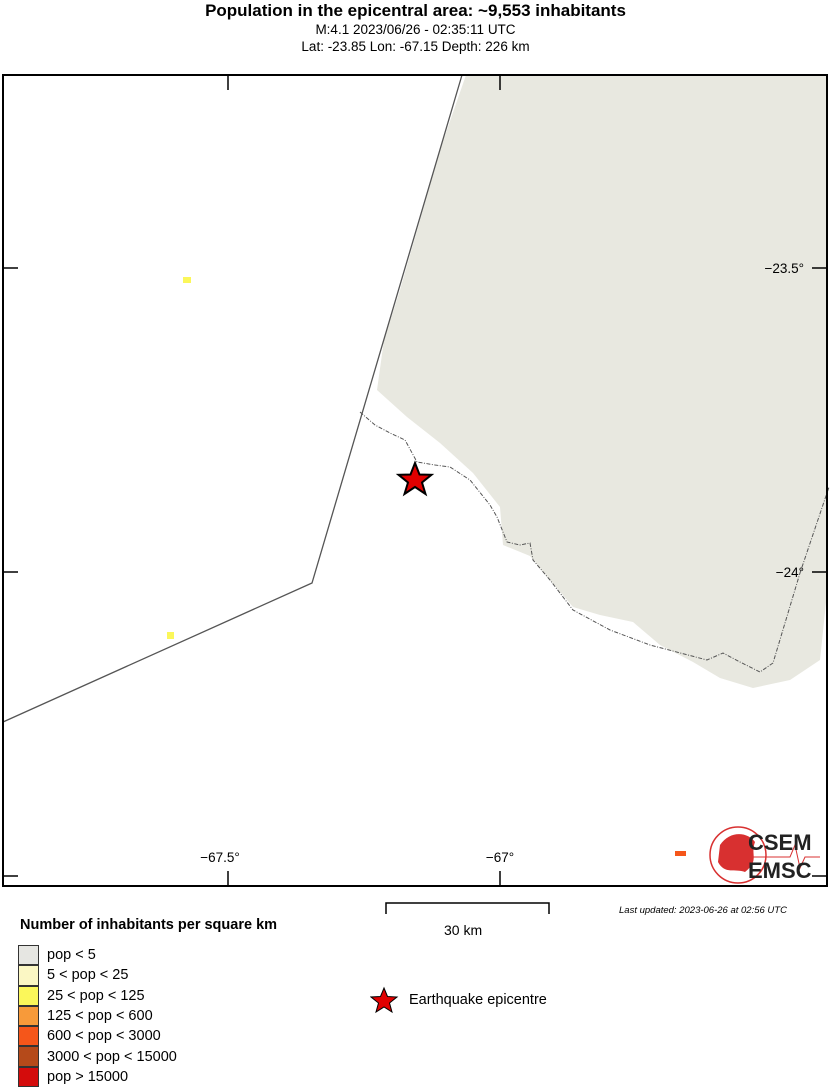 The image size is (831, 1087). Describe the element at coordinates (594, 542) in the screenshot. I see `dotted-border` at that location.